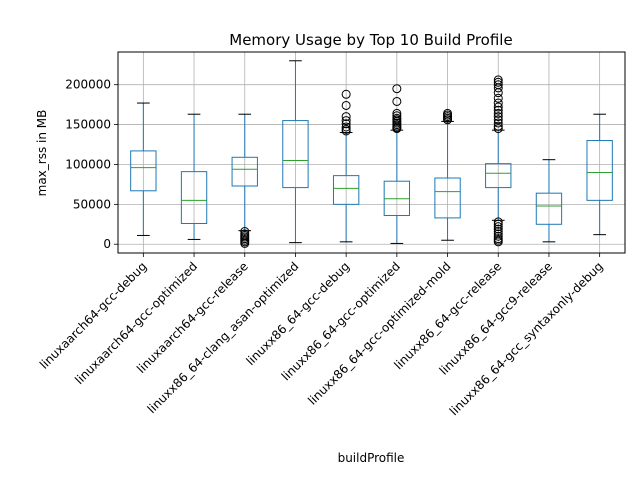 Image resolution: width=640 pixels, height=480 pixels. What do you see at coordinates (370, 40) in the screenshot?
I see `chart-title: Memory Usage by Top 10 Build Profile` at bounding box center [370, 40].